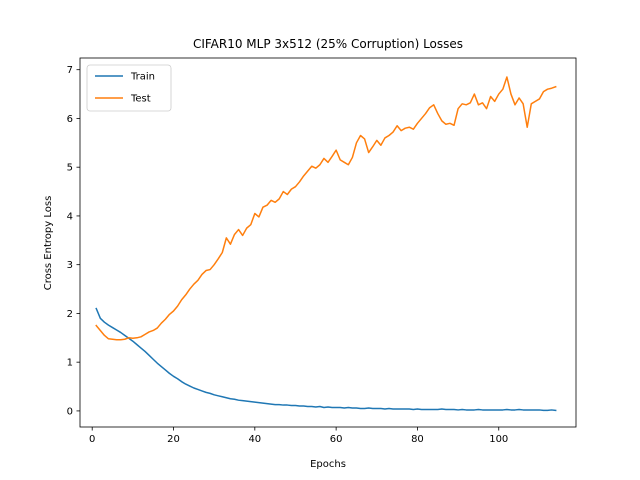 The width and height of the screenshot is (640, 480). I want to click on y-tick-label: 6, so click(70, 119).